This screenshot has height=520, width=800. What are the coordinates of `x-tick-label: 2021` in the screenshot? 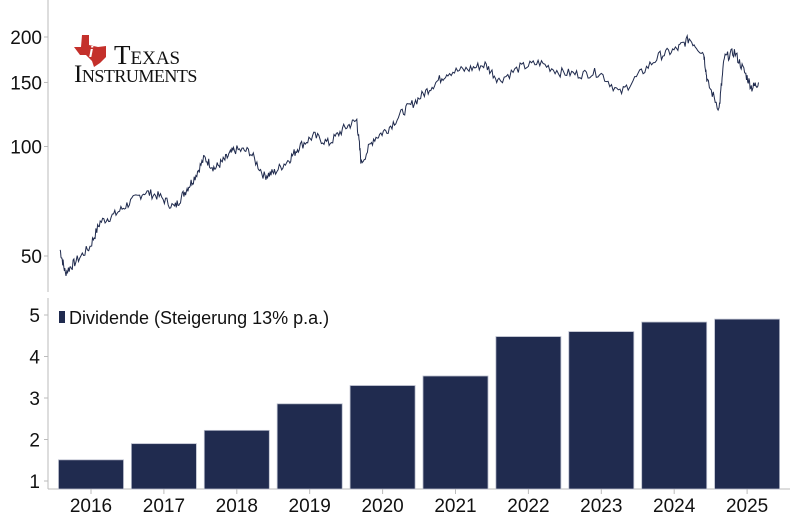 It's located at (455, 506).